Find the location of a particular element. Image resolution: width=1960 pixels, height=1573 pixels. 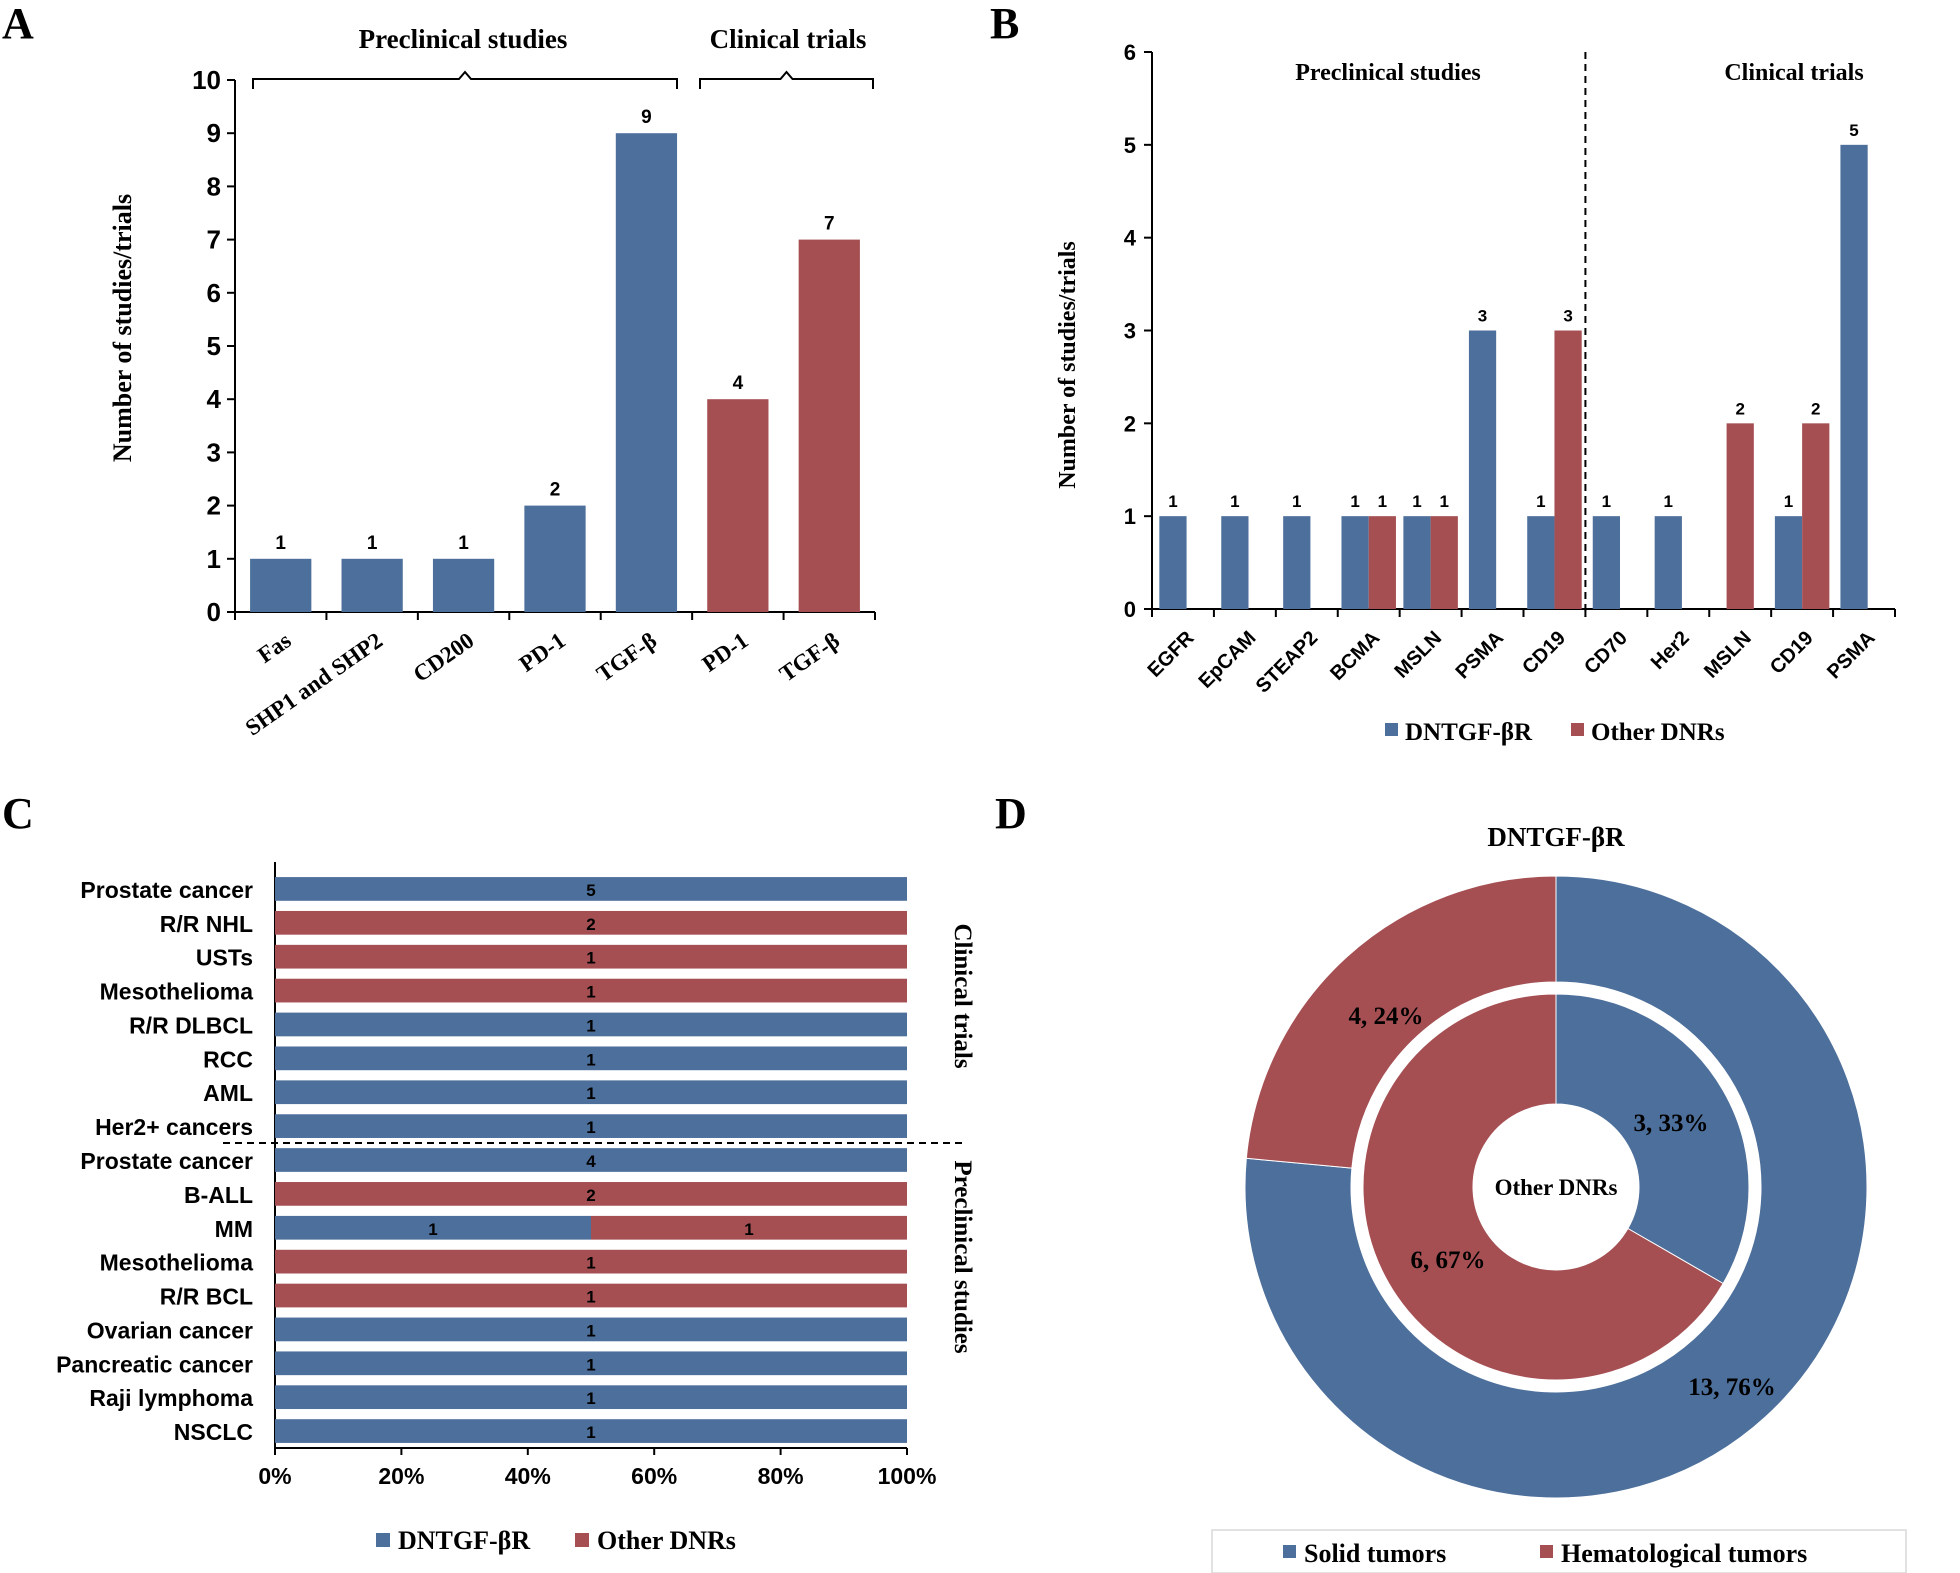

panel-c-group-label-clinical: Clinical trials is located at coordinates (962, 995).